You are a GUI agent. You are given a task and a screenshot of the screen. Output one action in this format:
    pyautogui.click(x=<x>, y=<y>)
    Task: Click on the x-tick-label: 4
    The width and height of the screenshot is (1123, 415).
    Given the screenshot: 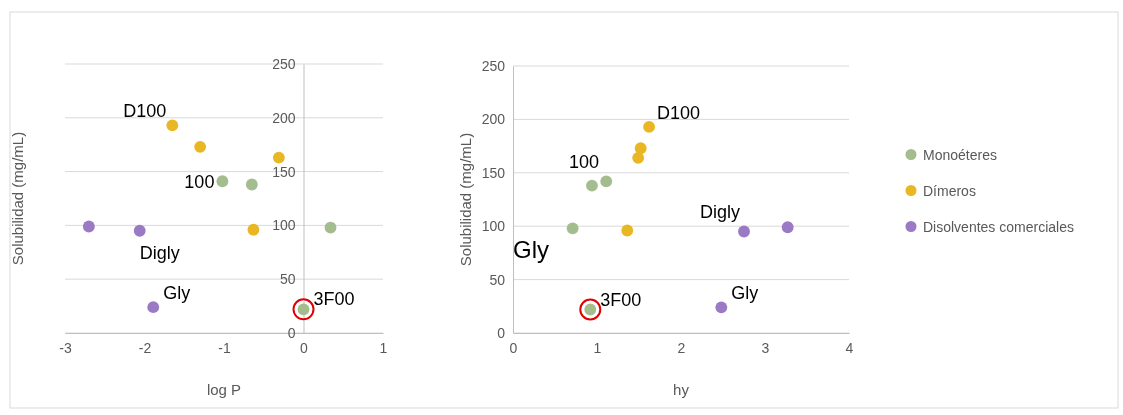 What is the action you would take?
    pyautogui.click(x=849, y=347)
    